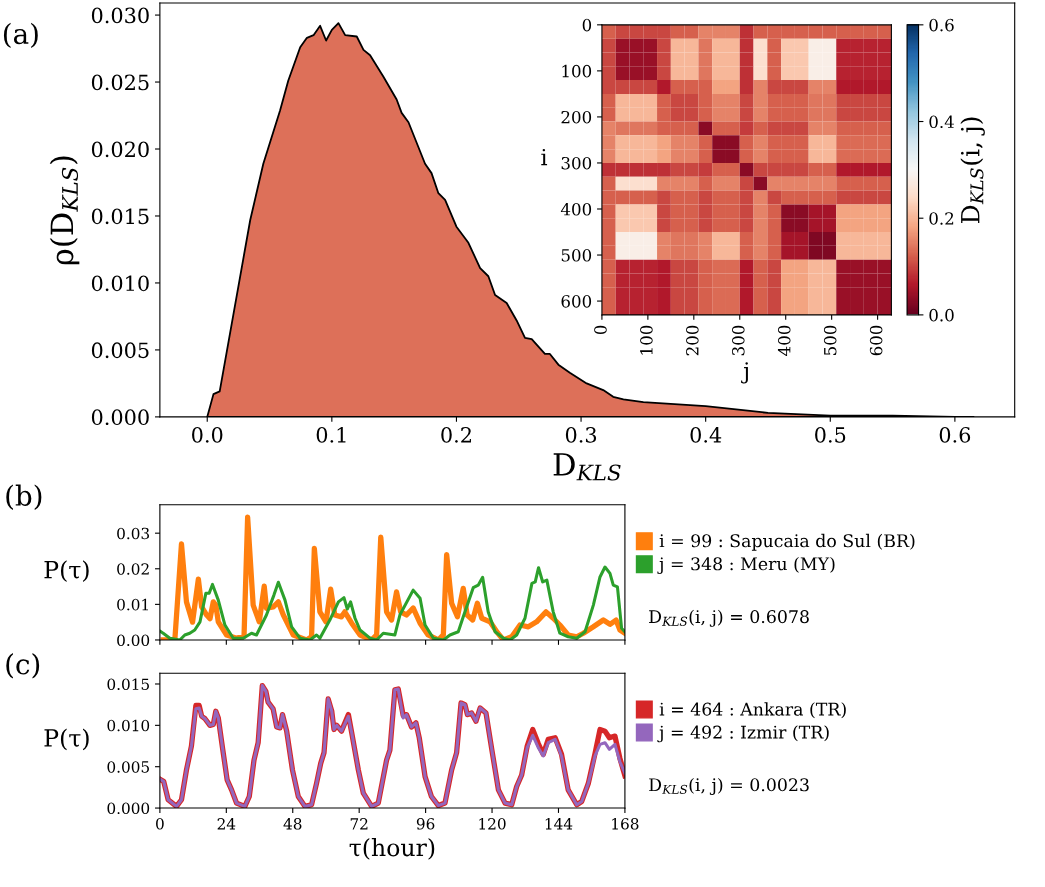 The height and width of the screenshot is (887, 1045). What do you see at coordinates (133, 533) in the screenshot?
I see `y-tick-label: 0.03` at bounding box center [133, 533].